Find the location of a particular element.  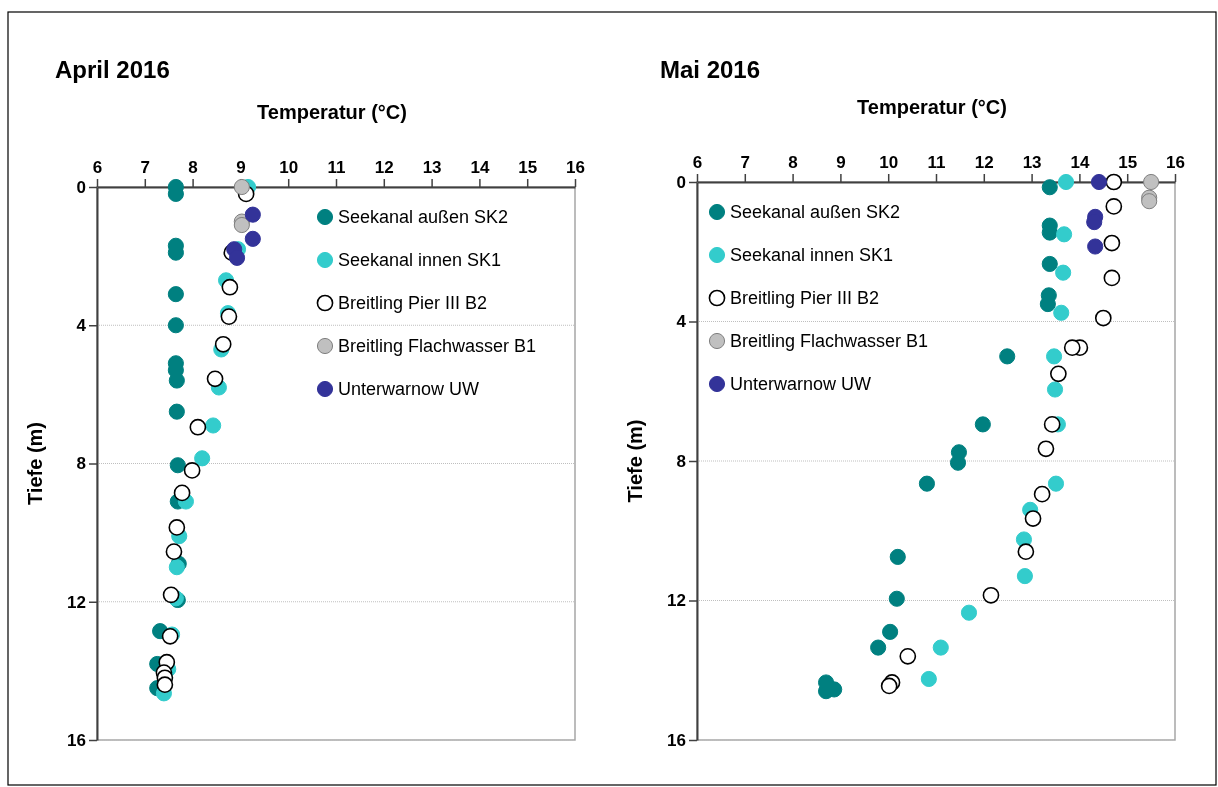

chart-title: Mai 2016 is located at coordinates (710, 69).